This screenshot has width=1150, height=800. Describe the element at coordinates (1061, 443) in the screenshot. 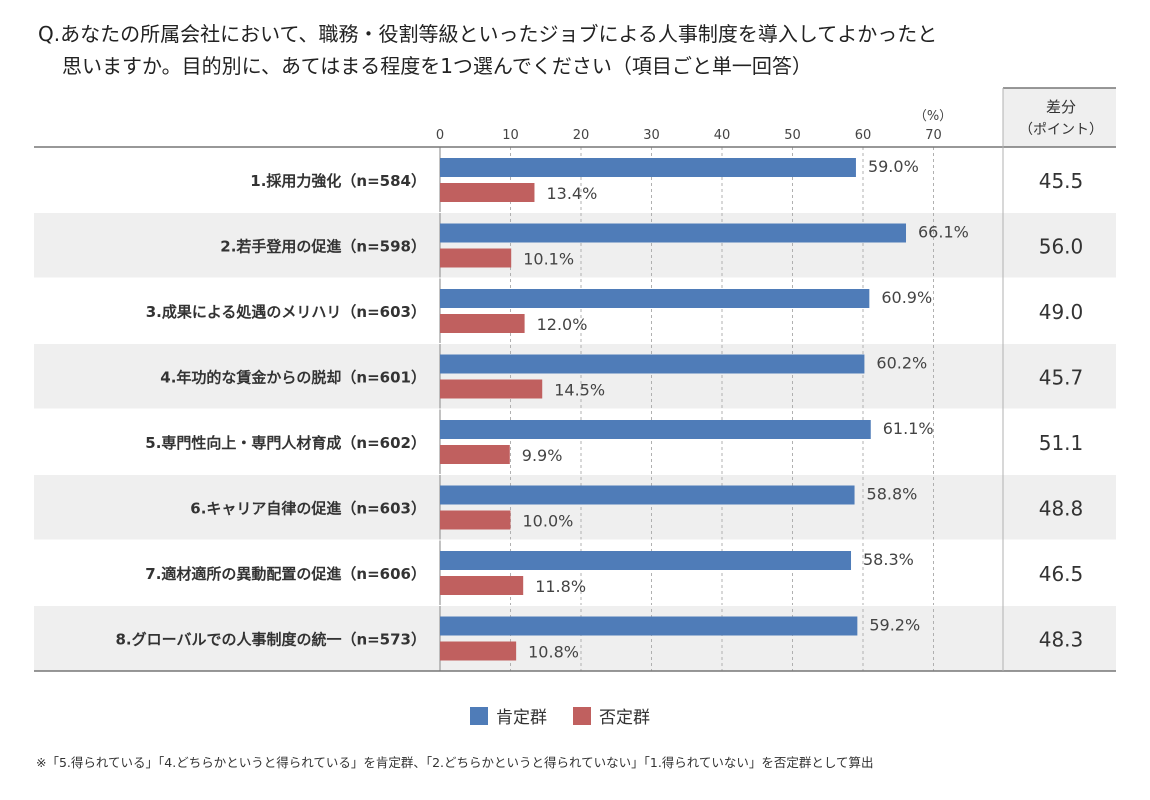

I see `diff-value: 51.1` at that location.